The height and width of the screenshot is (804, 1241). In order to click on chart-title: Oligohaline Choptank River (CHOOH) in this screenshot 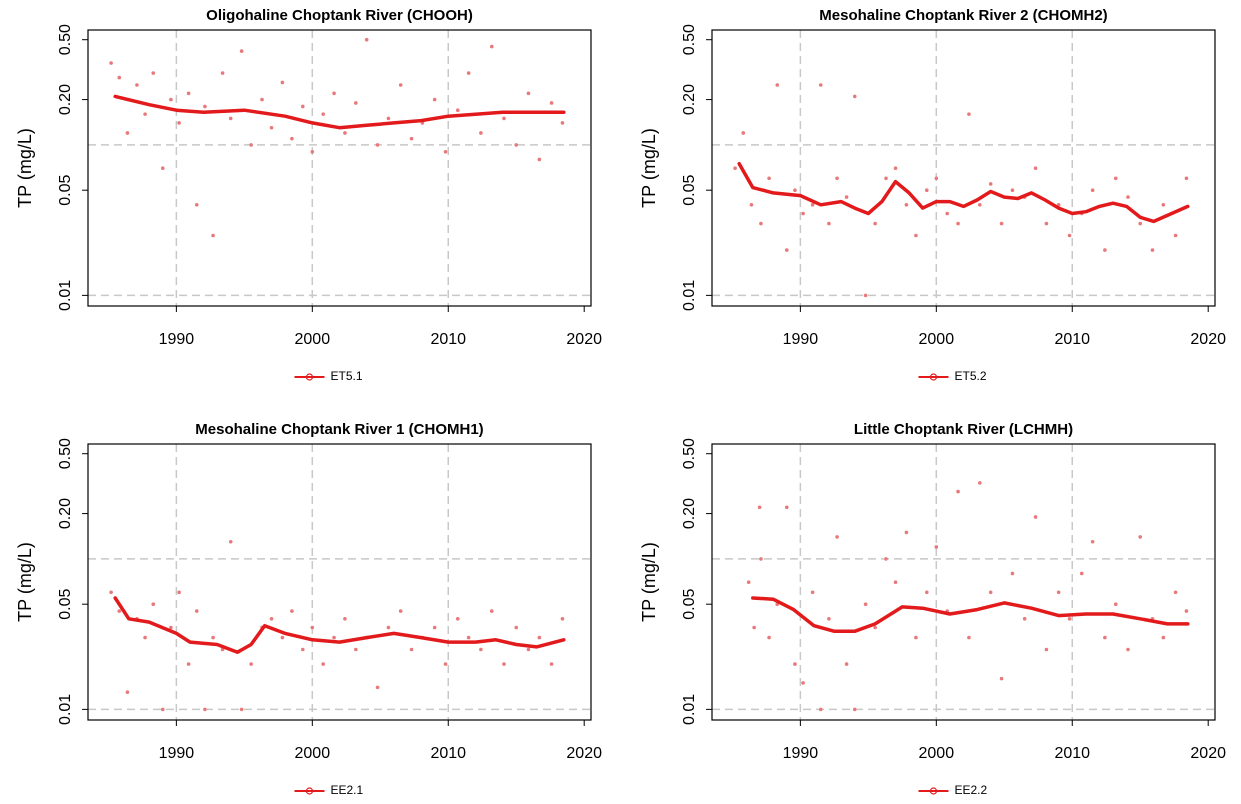, I will do `click(339, 15)`.